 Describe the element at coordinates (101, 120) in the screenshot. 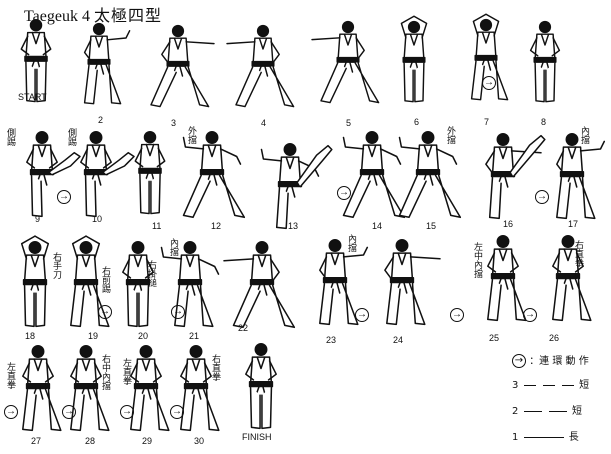

I see `figure-number: 2` at that location.